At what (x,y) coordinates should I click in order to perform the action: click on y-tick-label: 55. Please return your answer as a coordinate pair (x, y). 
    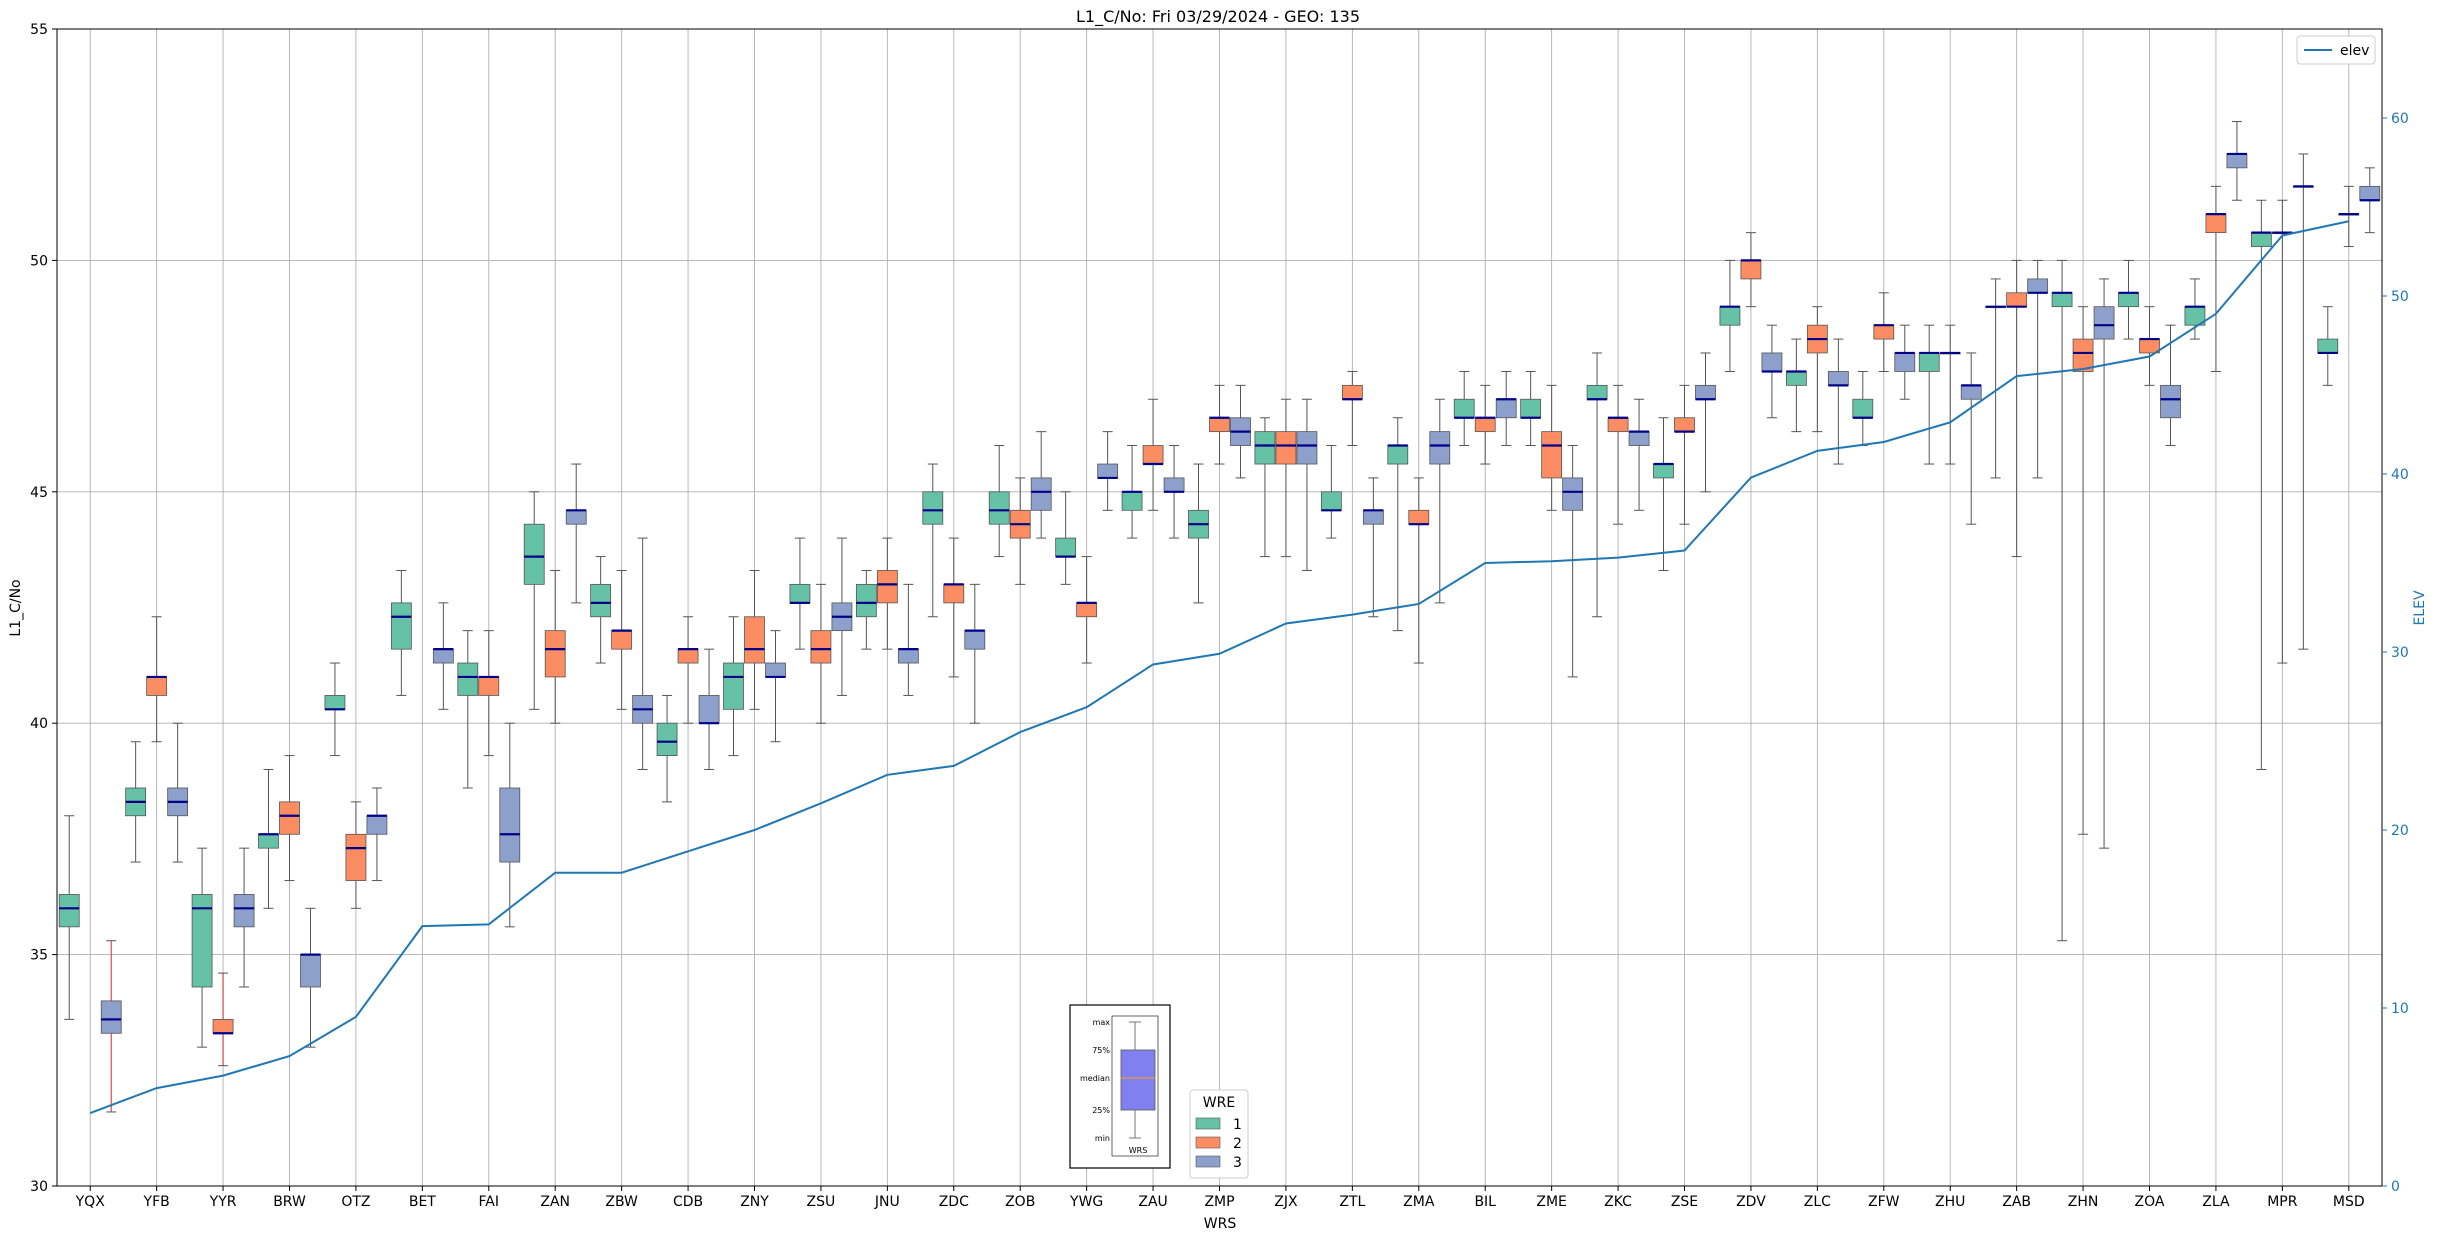
    Looking at the image, I should click on (39, 30).